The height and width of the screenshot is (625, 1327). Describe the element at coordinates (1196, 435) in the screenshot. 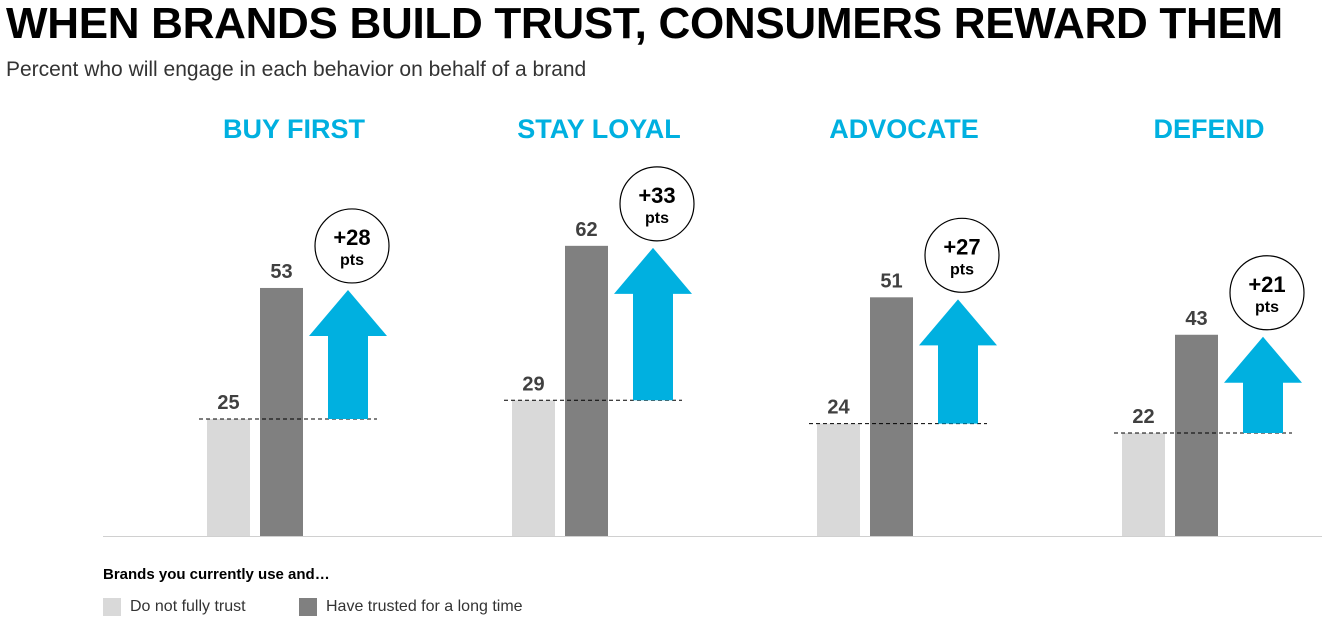

I see `bar-trusted-defend` at that location.